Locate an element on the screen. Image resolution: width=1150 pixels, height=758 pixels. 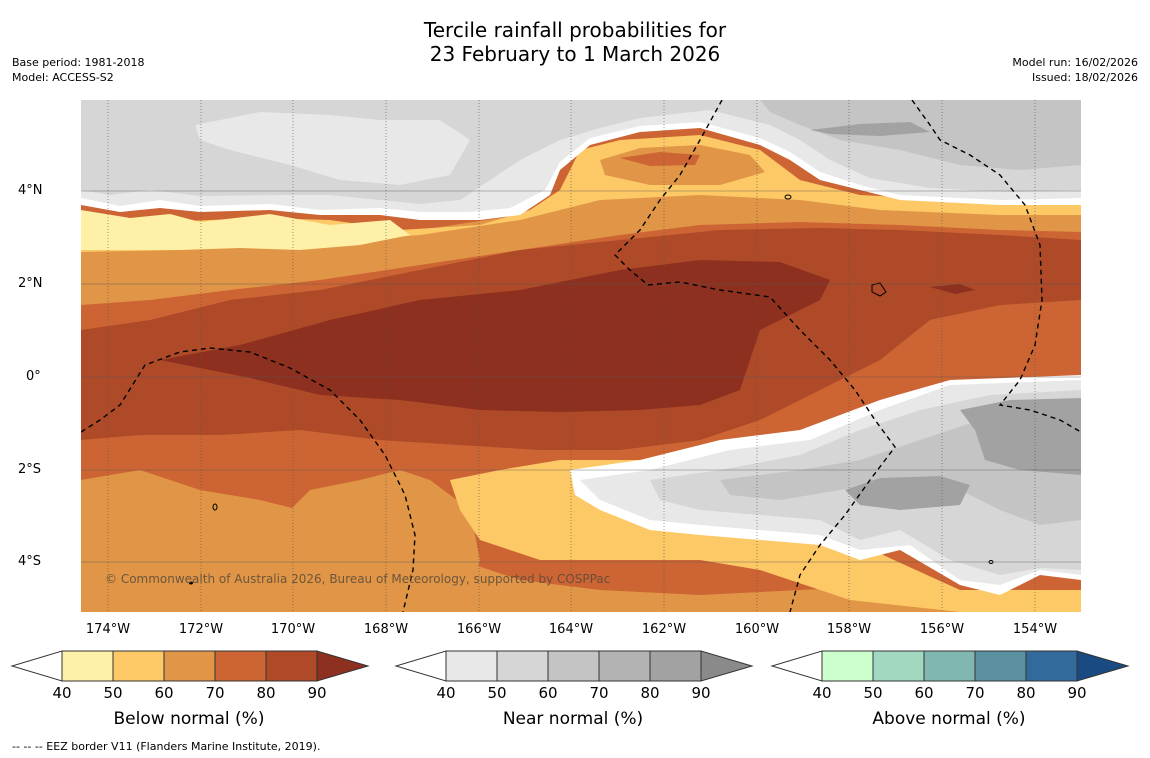
near-80-patch is located at coordinates (907, 493).